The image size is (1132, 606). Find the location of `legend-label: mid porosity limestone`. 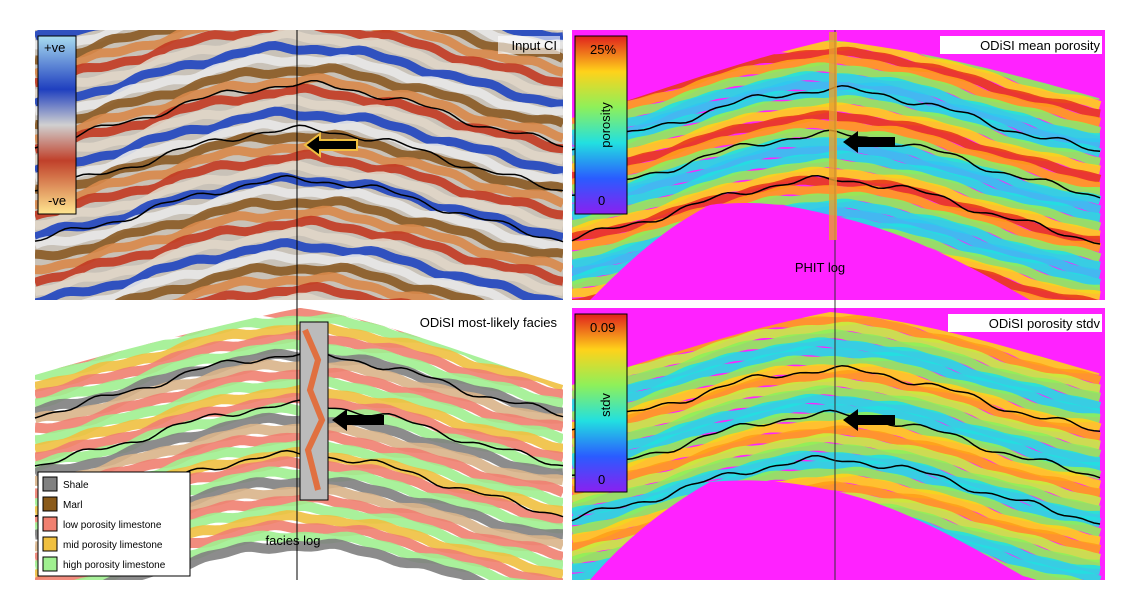

legend-label: mid porosity limestone is located at coordinates (113, 545).